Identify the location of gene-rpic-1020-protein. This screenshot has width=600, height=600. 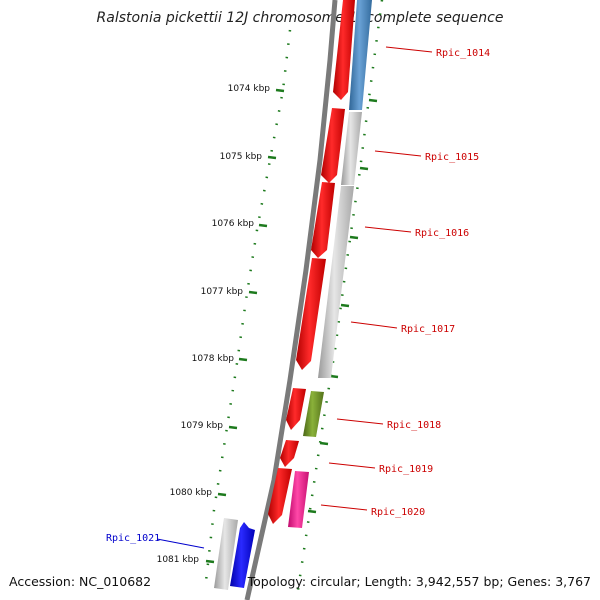
(298, 499).